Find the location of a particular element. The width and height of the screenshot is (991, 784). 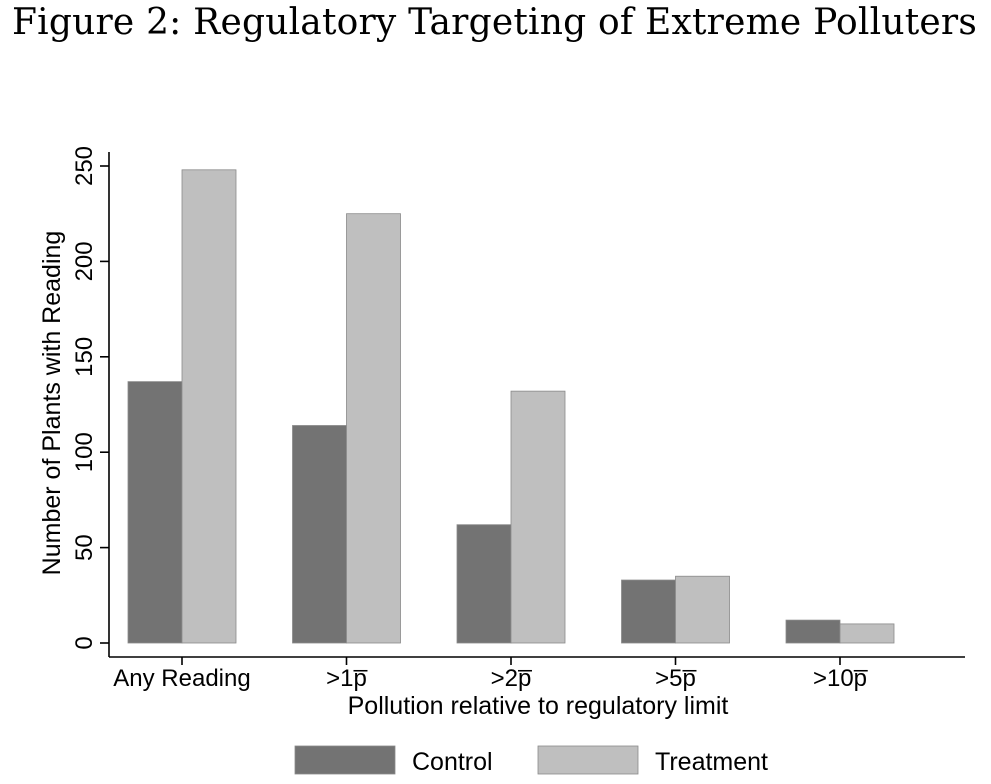

y-axis-title: Number of Plants with Reading is located at coordinates (52, 403).